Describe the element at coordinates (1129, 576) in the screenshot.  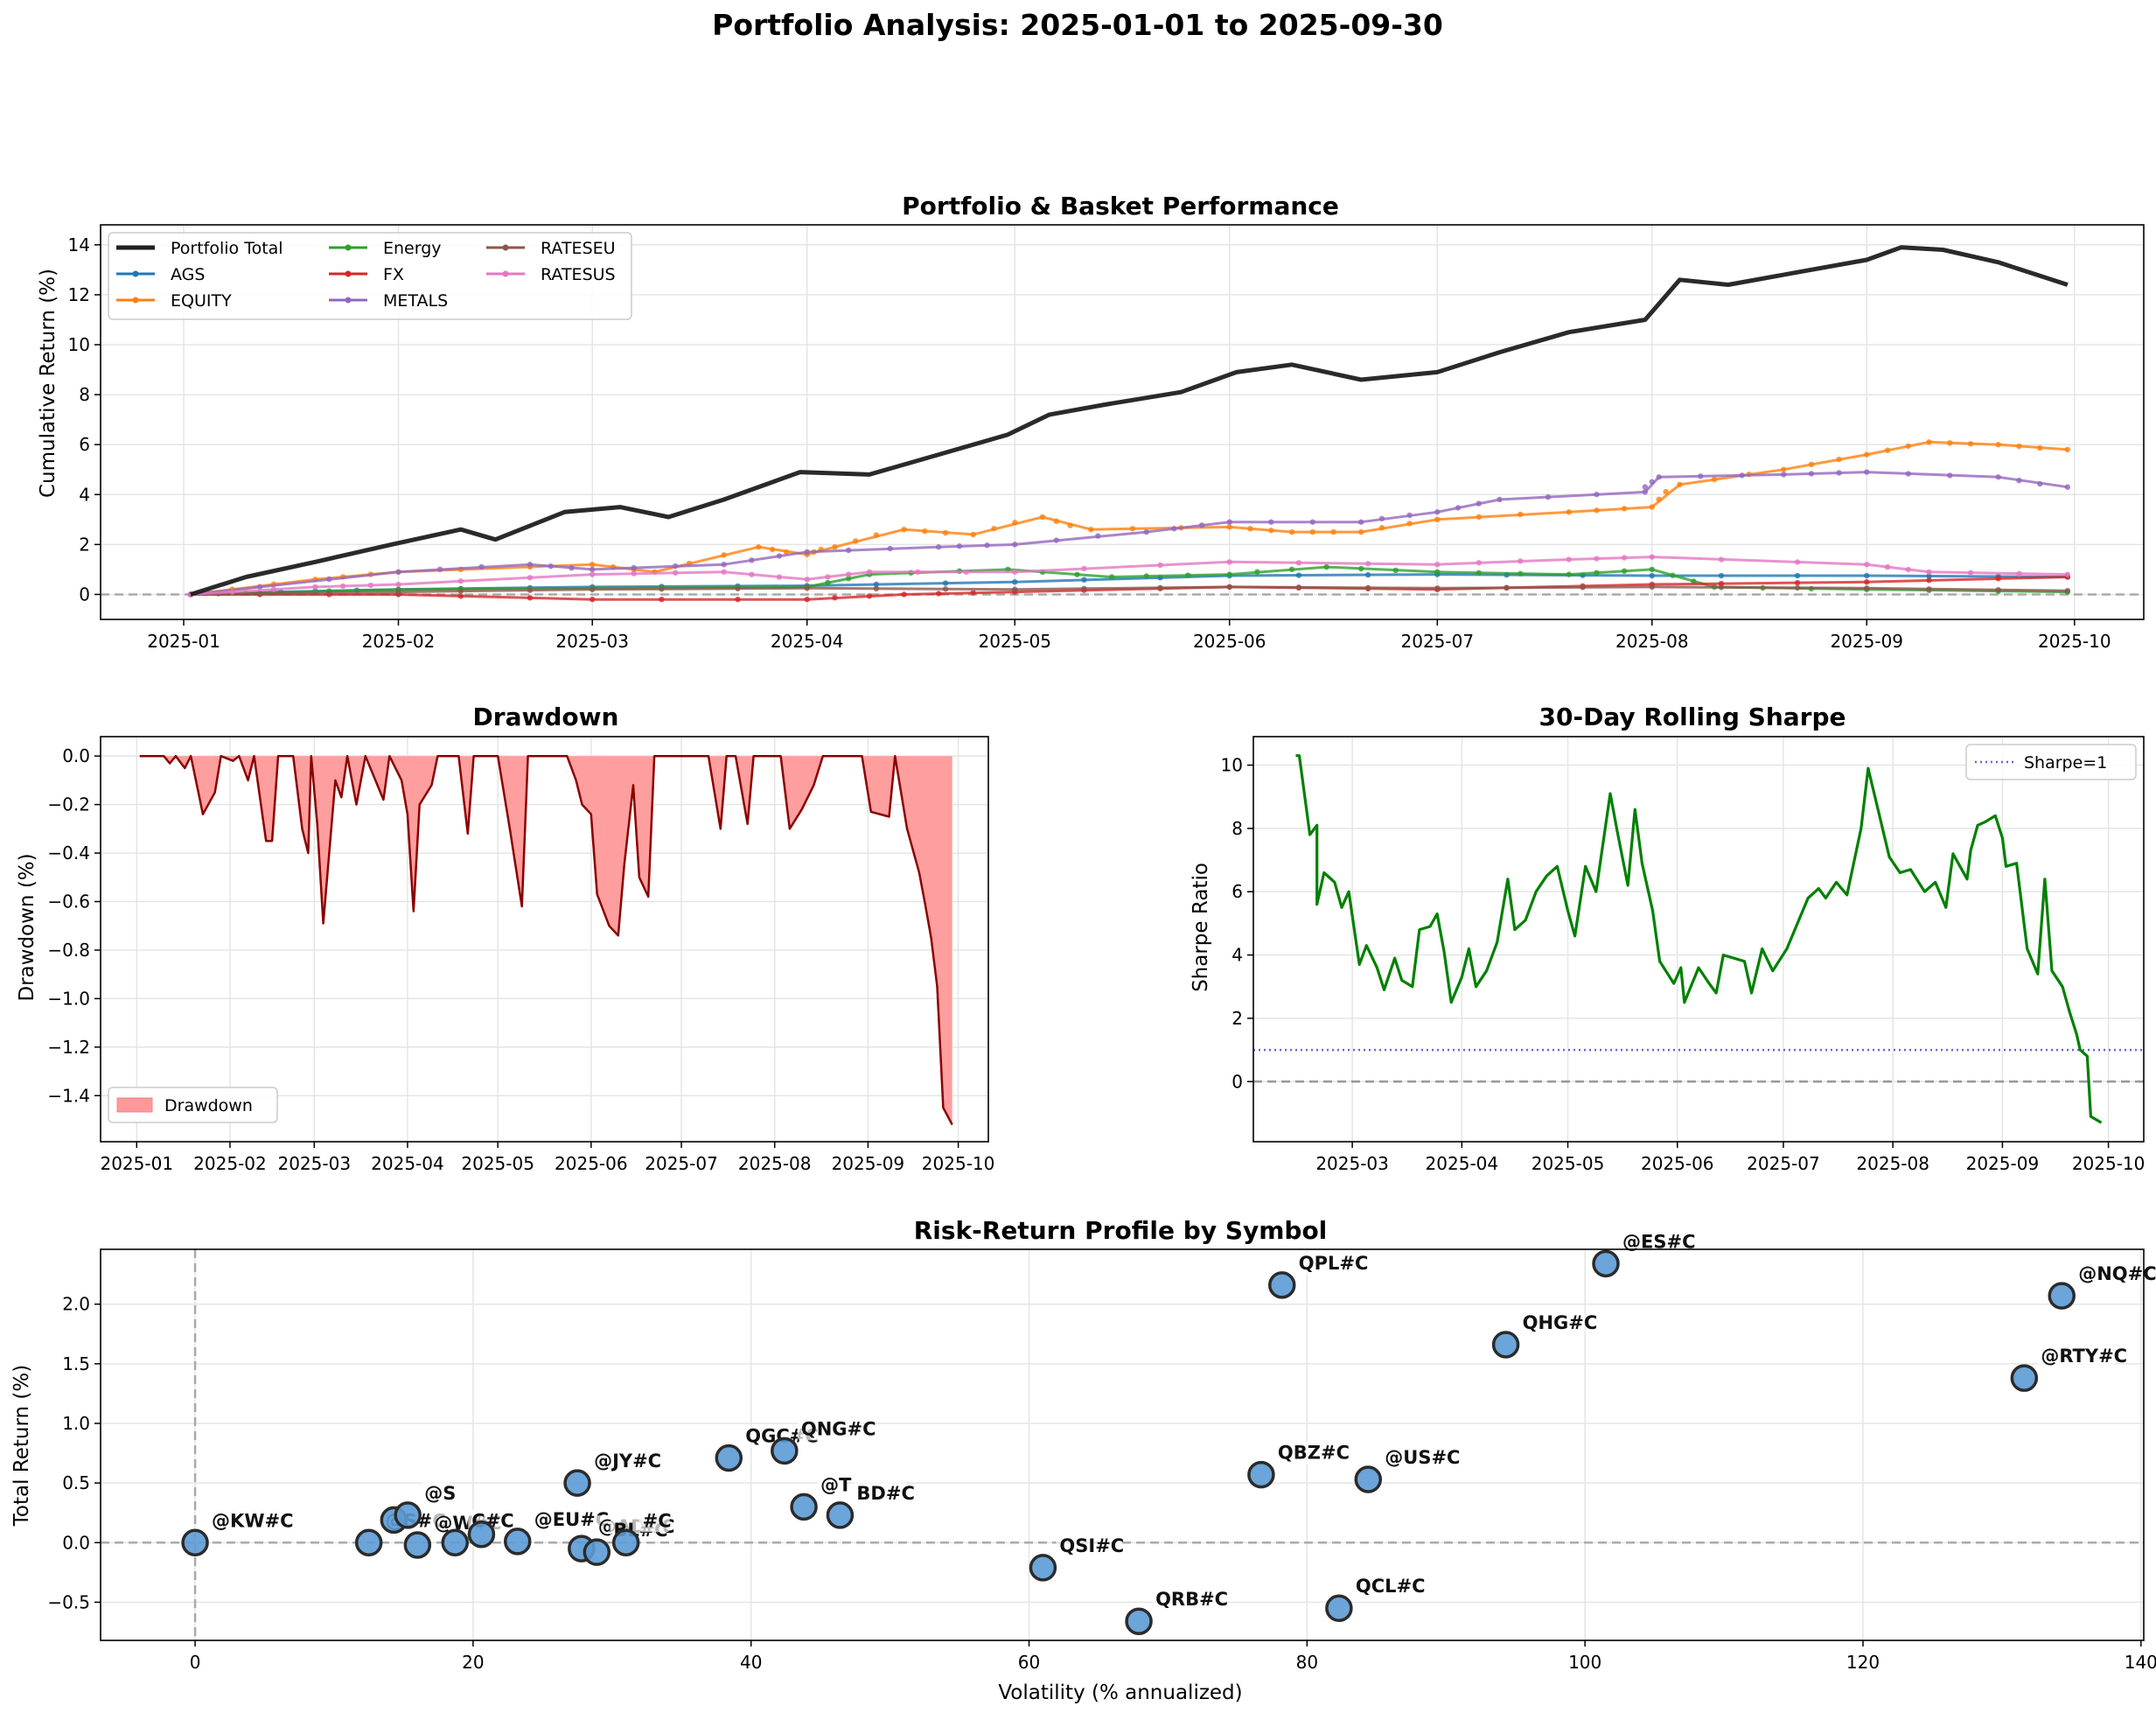
I see `series-ratesus` at that location.